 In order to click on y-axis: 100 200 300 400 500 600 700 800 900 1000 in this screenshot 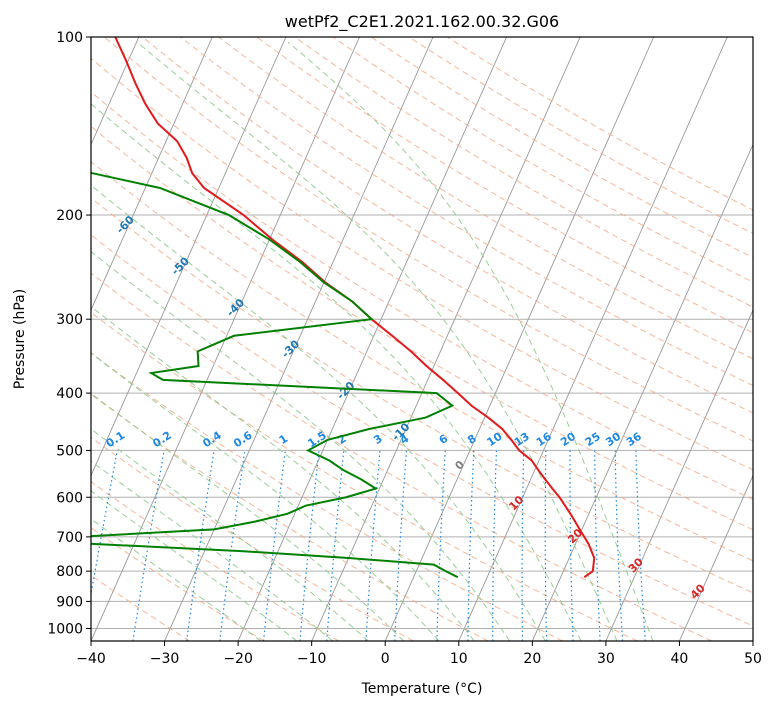, I will do `click(69, 333)`.